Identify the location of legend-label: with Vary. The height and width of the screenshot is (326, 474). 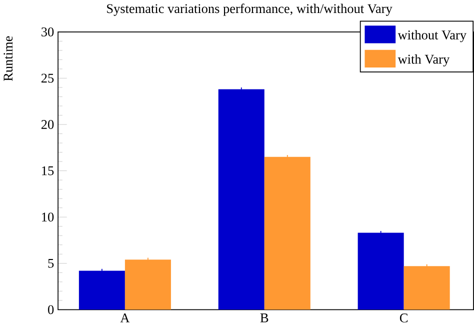
(424, 60).